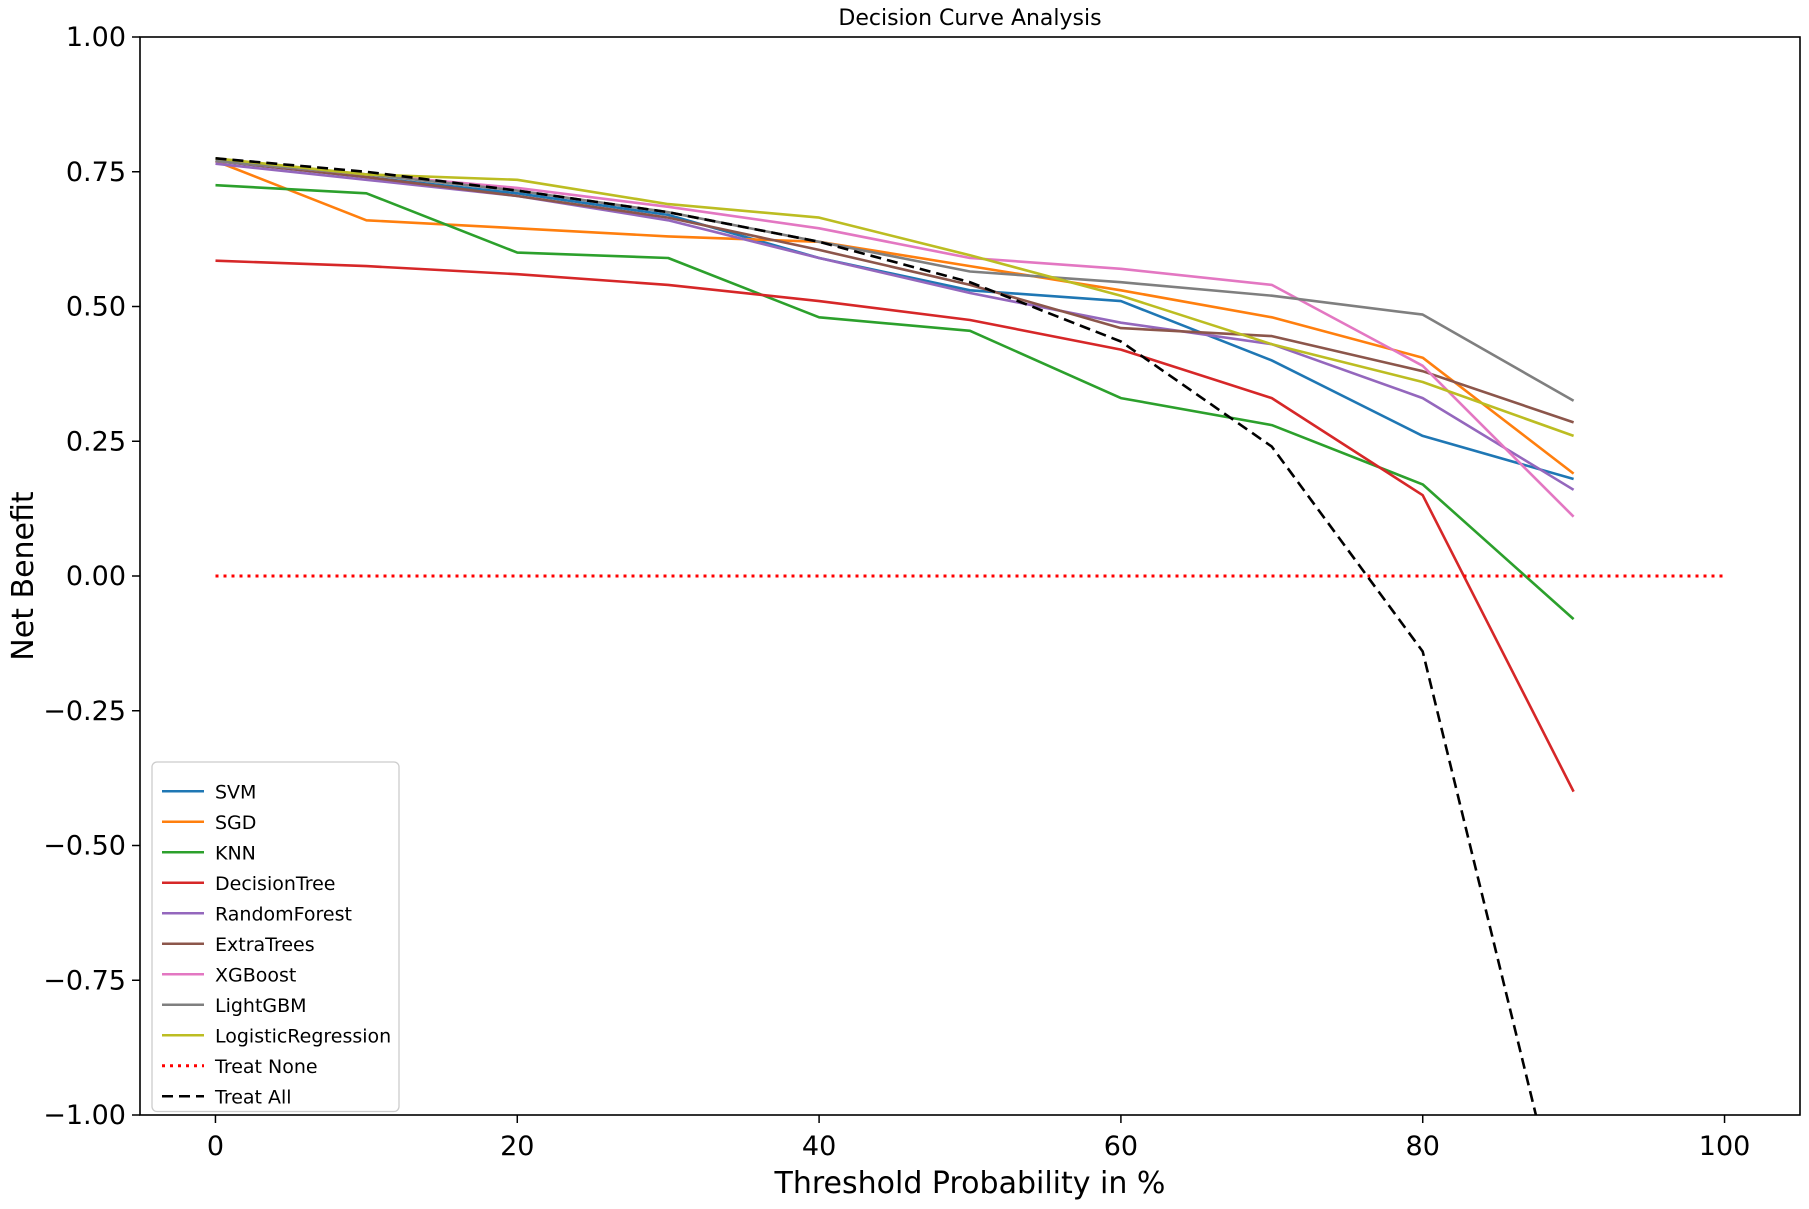  What do you see at coordinates (96, 172) in the screenshot?
I see `y-tick-label: 0.75` at bounding box center [96, 172].